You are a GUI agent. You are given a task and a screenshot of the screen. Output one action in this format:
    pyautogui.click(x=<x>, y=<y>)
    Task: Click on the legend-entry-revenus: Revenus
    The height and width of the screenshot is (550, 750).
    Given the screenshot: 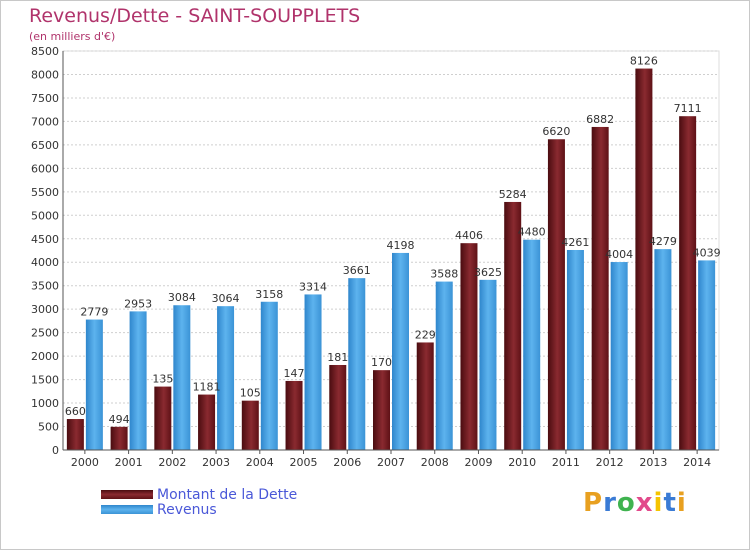 What is the action you would take?
    pyautogui.click(x=199, y=510)
    